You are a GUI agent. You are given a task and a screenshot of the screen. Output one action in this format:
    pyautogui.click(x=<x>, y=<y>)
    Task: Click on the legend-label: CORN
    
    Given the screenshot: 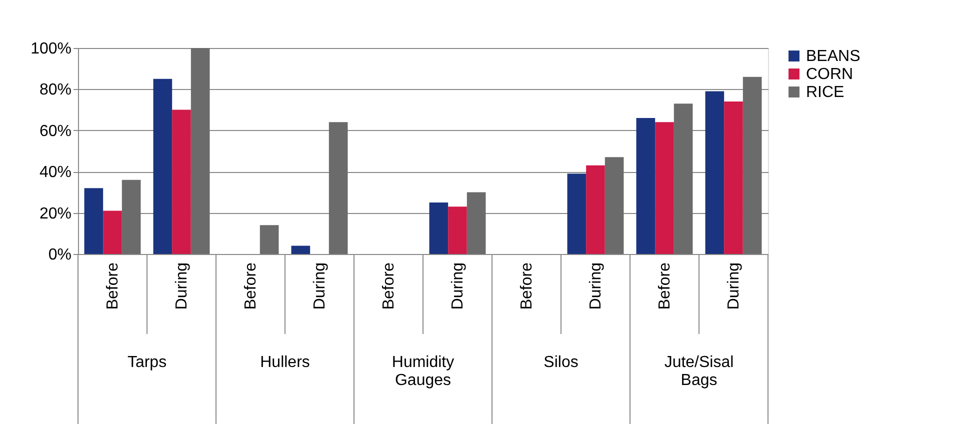 What is the action you would take?
    pyautogui.click(x=830, y=74)
    